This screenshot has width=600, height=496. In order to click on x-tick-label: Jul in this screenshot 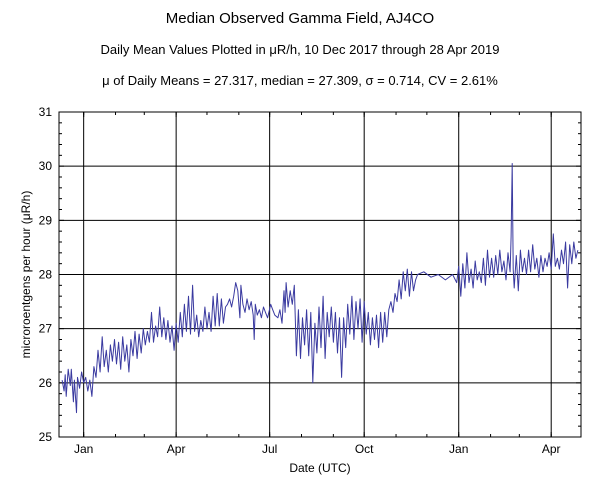, I will do `click(269, 449)`.